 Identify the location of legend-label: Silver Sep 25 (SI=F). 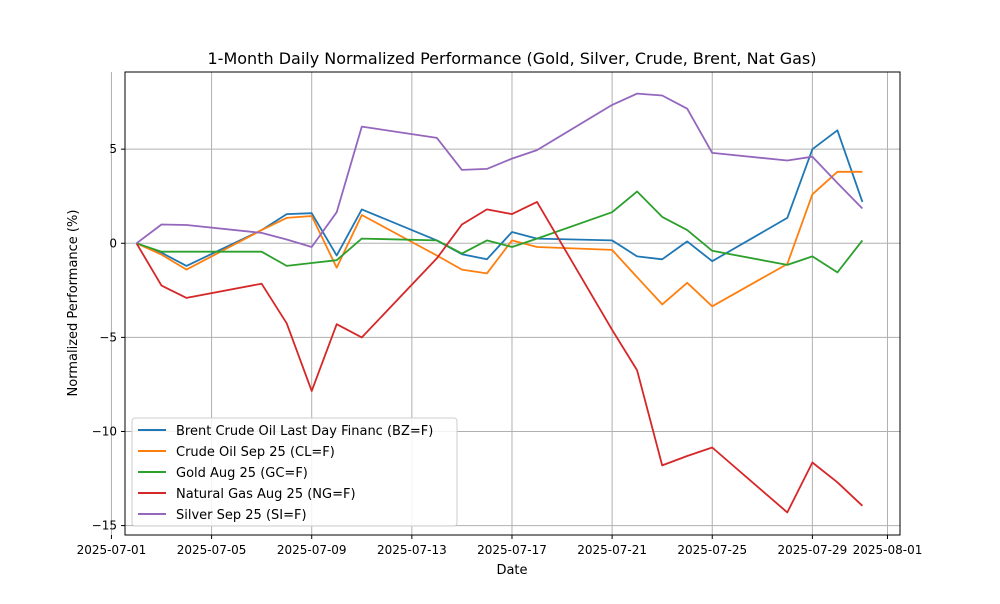
(241, 515).